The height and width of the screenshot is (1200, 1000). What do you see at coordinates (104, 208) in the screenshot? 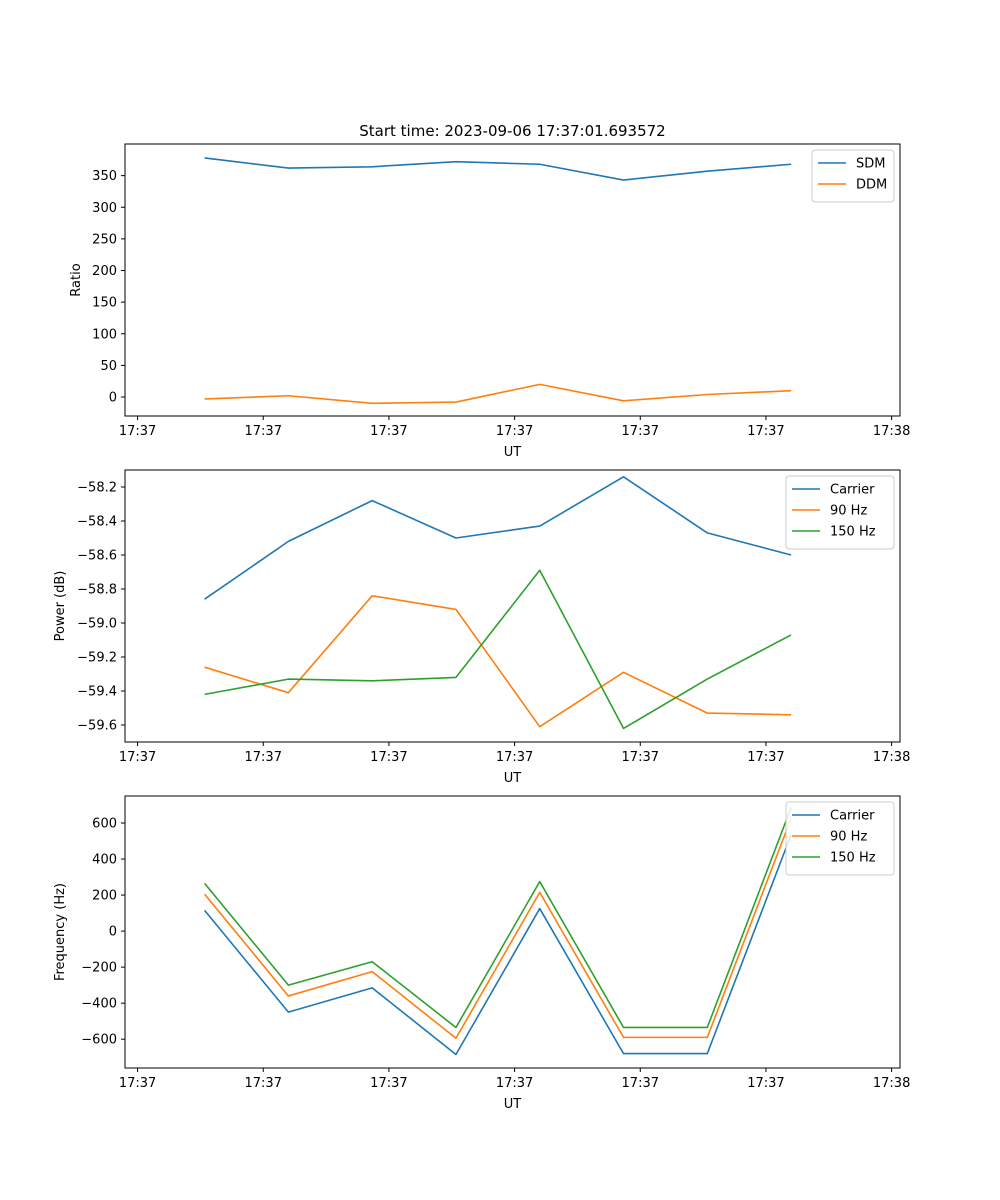
I see `y-tick-label: 300` at bounding box center [104, 208].